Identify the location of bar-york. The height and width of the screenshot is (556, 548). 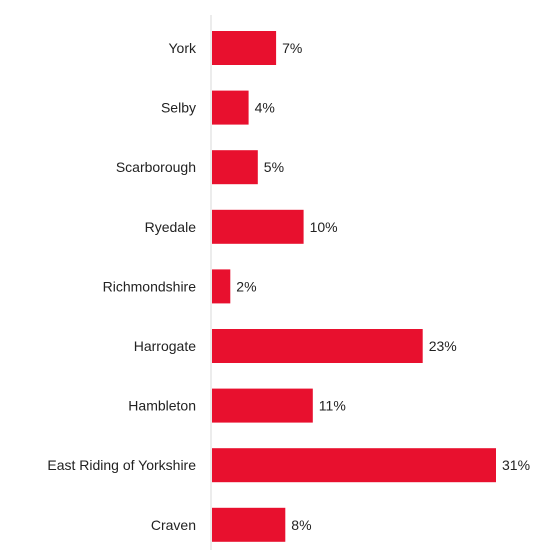
(244, 48).